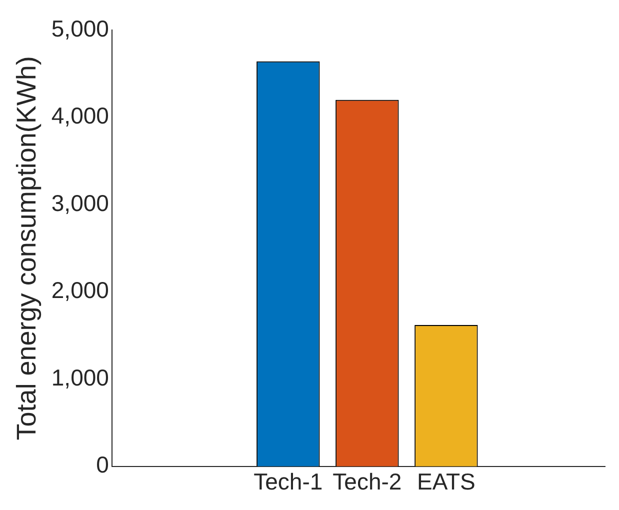 This screenshot has width=619, height=510. What do you see at coordinates (446, 481) in the screenshot?
I see `x-tick-label: EATS` at bounding box center [446, 481].